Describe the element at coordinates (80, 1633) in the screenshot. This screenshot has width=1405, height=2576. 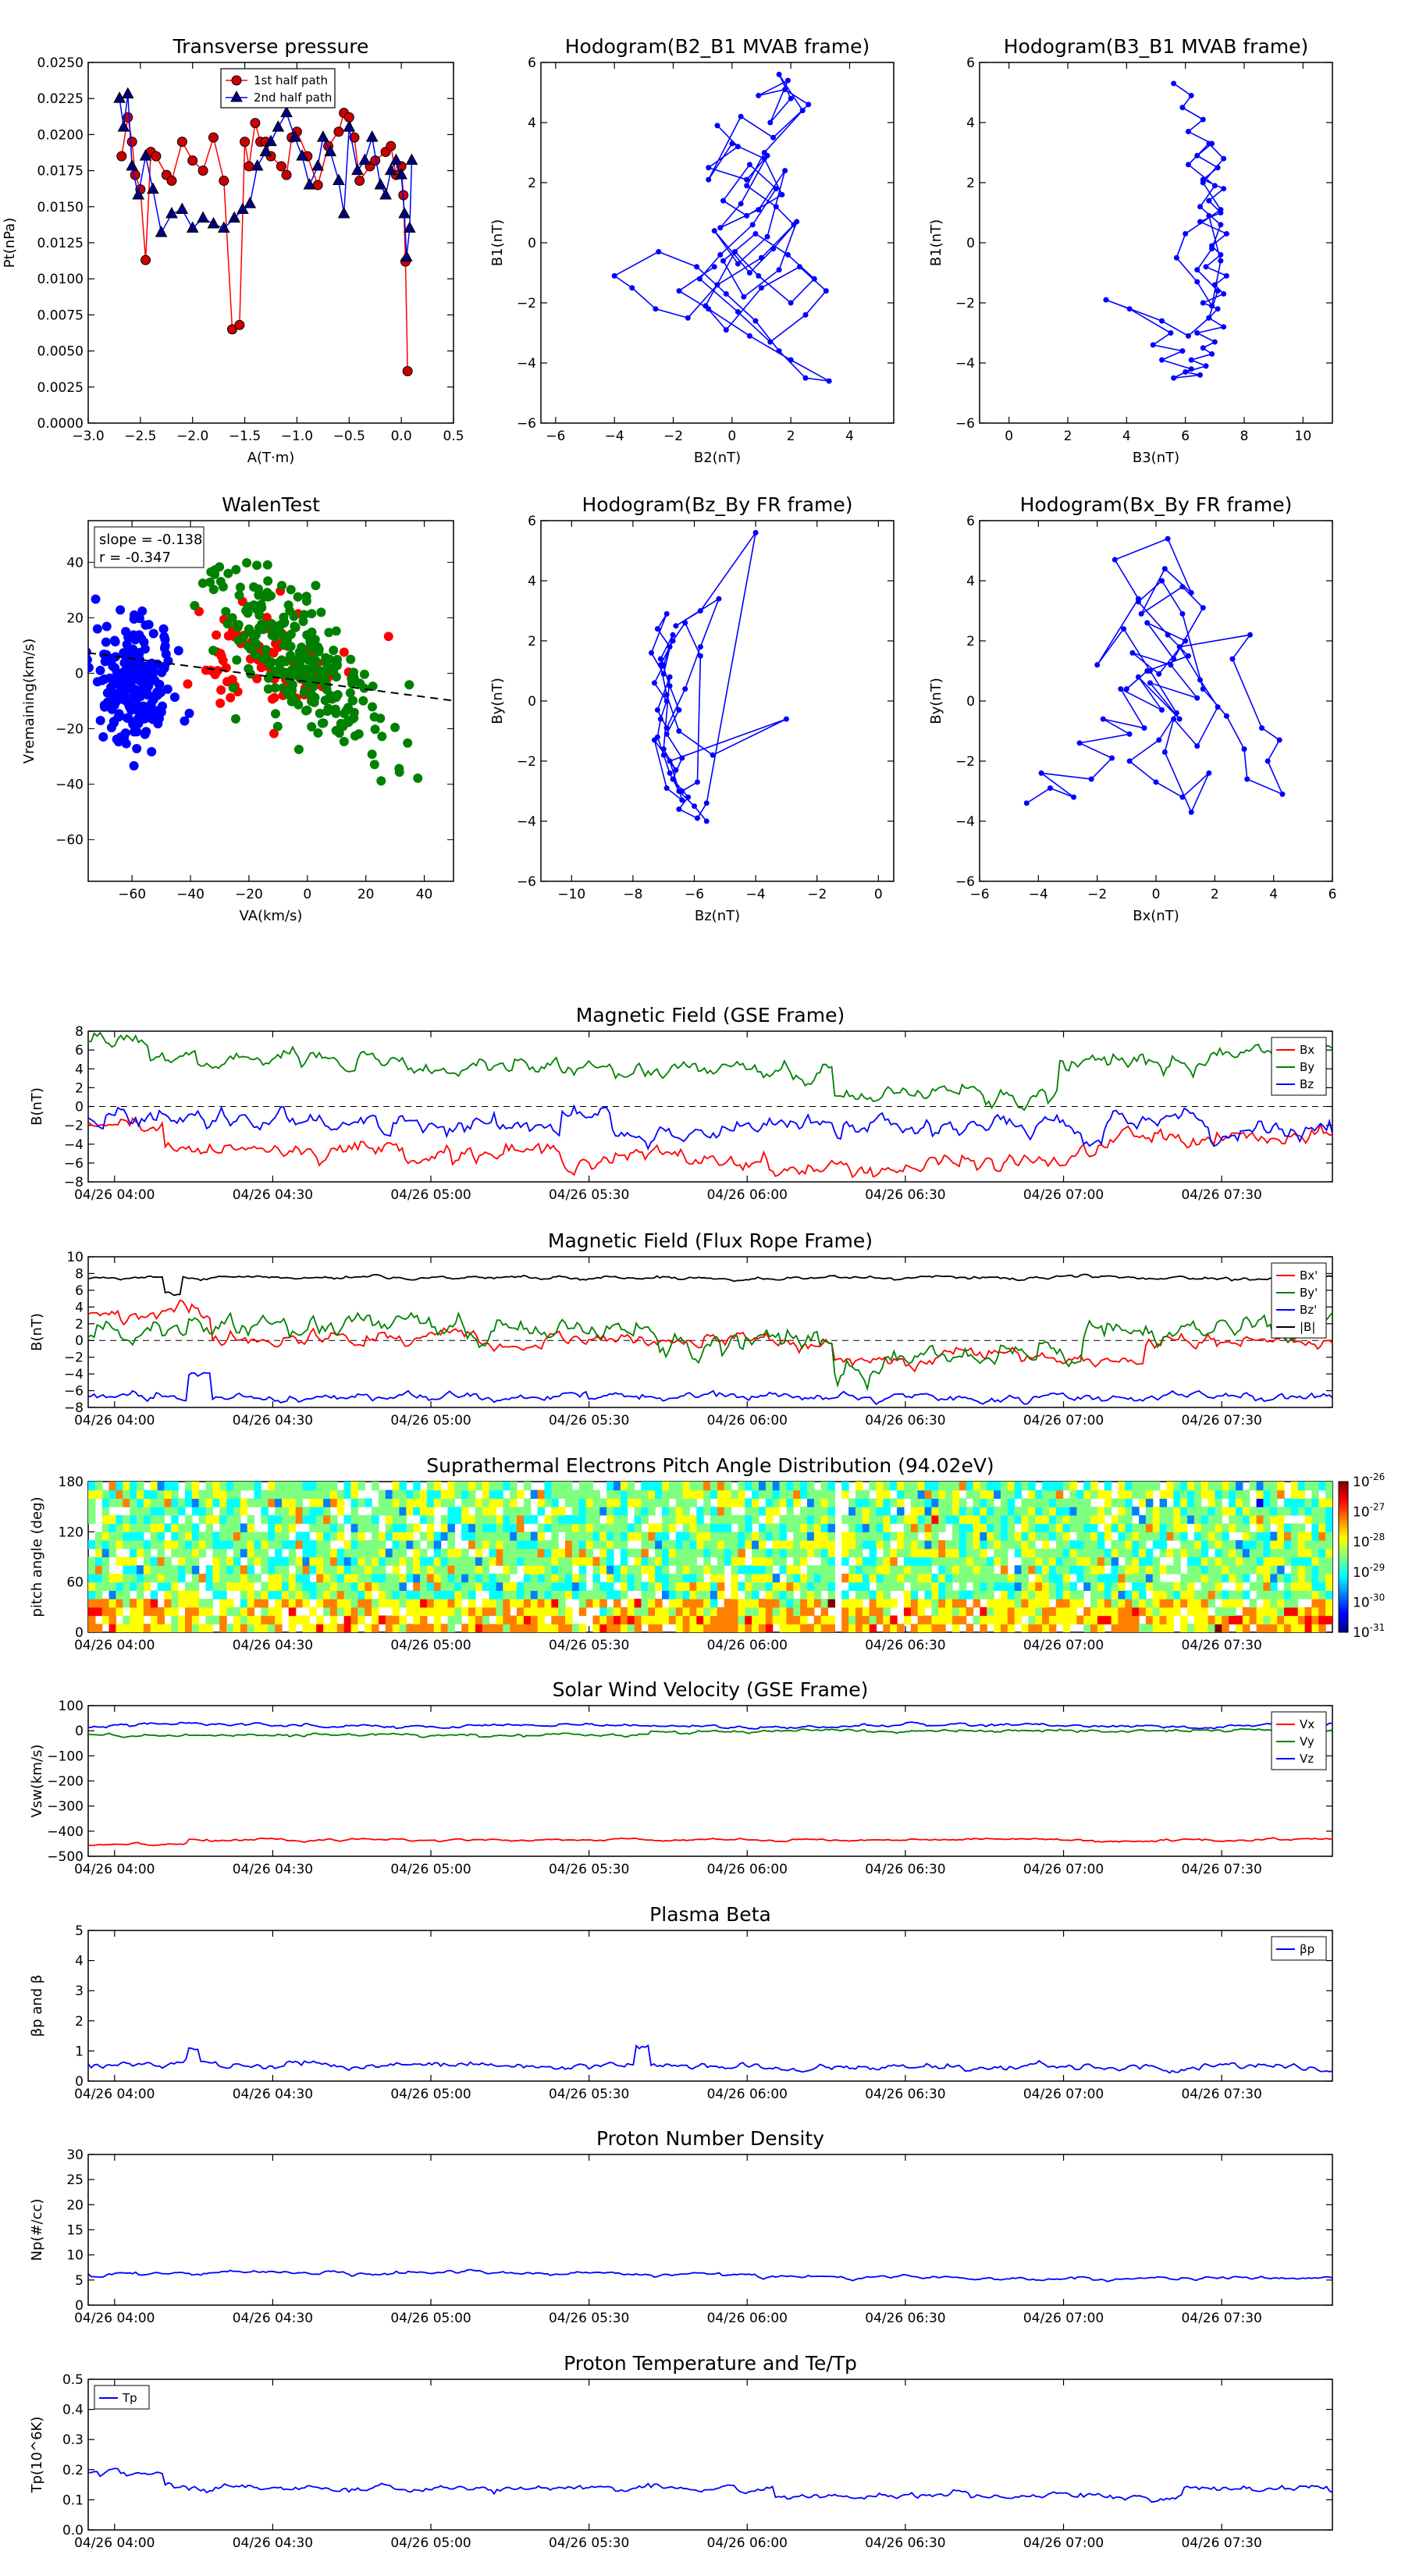
I see `pad-ytick-label: 0` at that location.